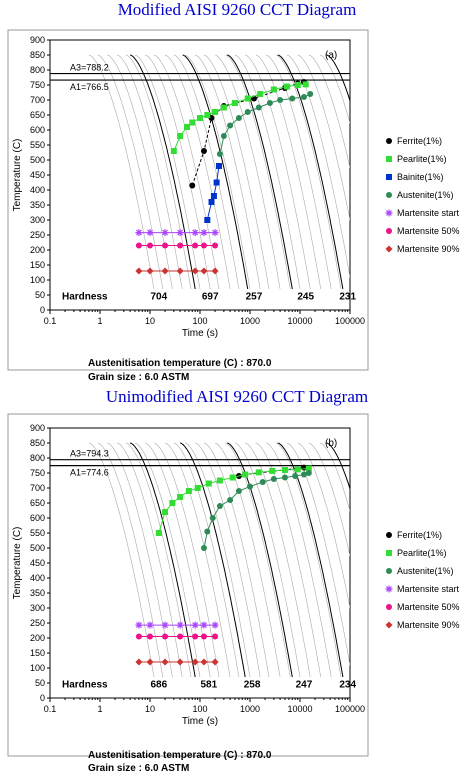 This screenshot has width=474, height=779. What do you see at coordinates (428, 231) in the screenshot?
I see `legend-item: Martensite 50%` at bounding box center [428, 231].